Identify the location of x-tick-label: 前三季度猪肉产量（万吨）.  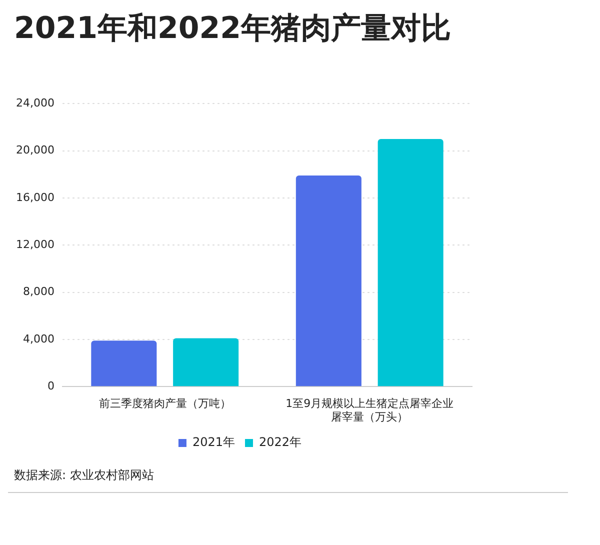
(164, 403).